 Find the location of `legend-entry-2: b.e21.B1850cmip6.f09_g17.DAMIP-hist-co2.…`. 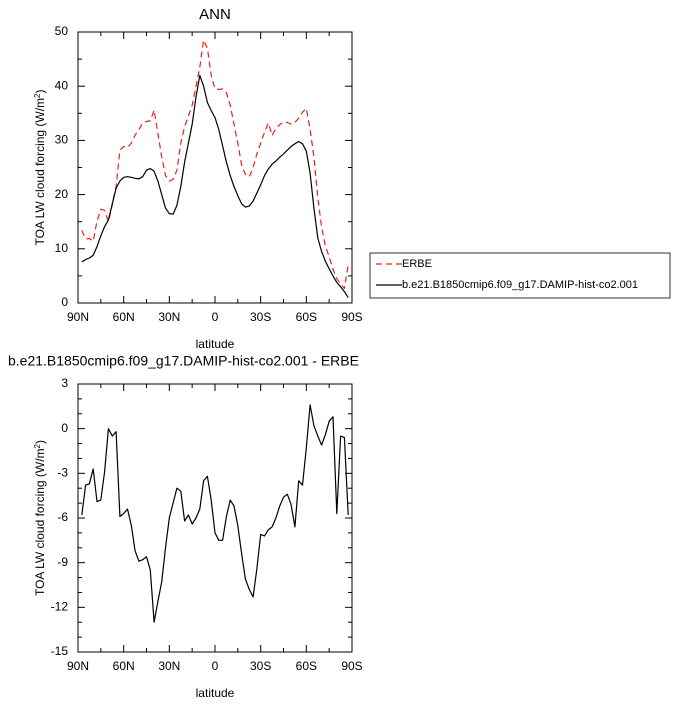

legend-entry-2: b.e21.B1850cmip6.f09_g17.DAMIP-hist-co2.… is located at coordinates (520, 285).